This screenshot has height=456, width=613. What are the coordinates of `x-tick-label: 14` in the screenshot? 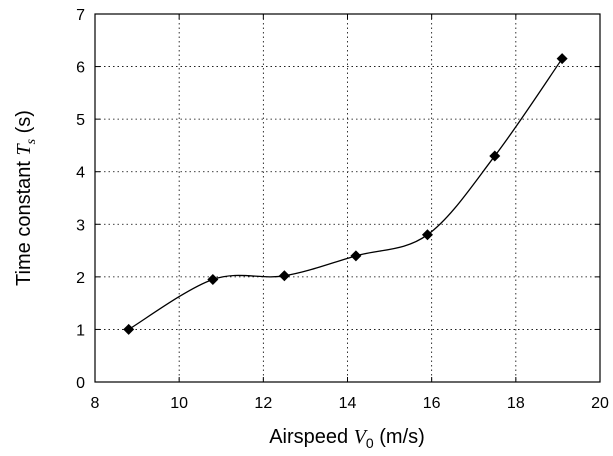 It's located at (348, 403).